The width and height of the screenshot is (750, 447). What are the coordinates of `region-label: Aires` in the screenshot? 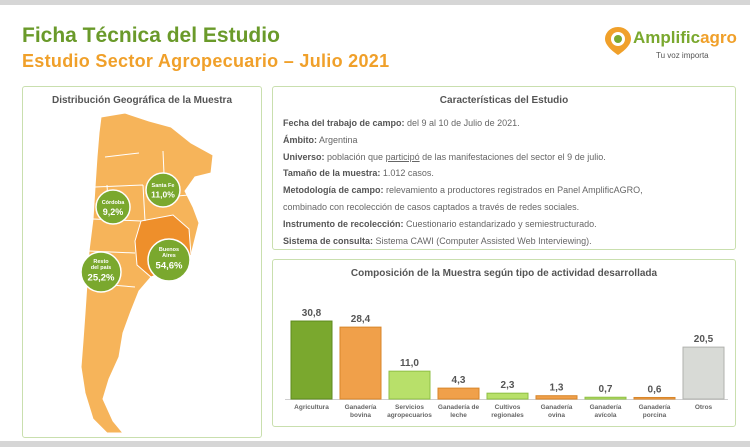 It's located at (169, 256).